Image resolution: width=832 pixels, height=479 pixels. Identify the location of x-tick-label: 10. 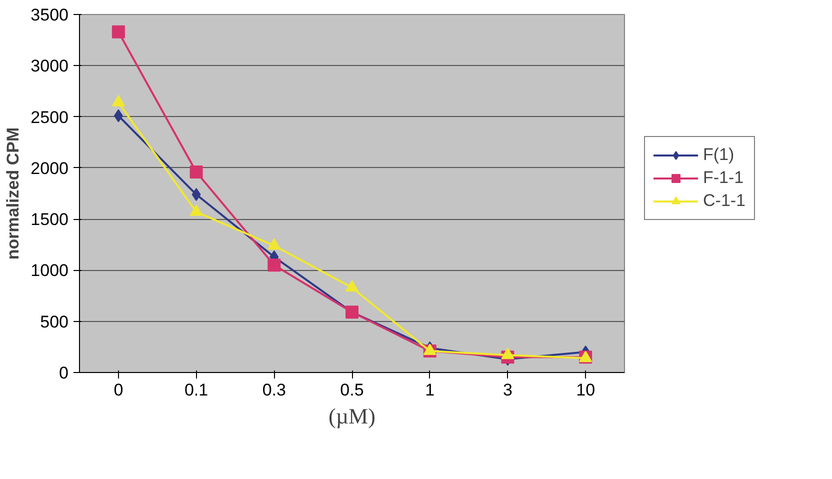
(586, 390).